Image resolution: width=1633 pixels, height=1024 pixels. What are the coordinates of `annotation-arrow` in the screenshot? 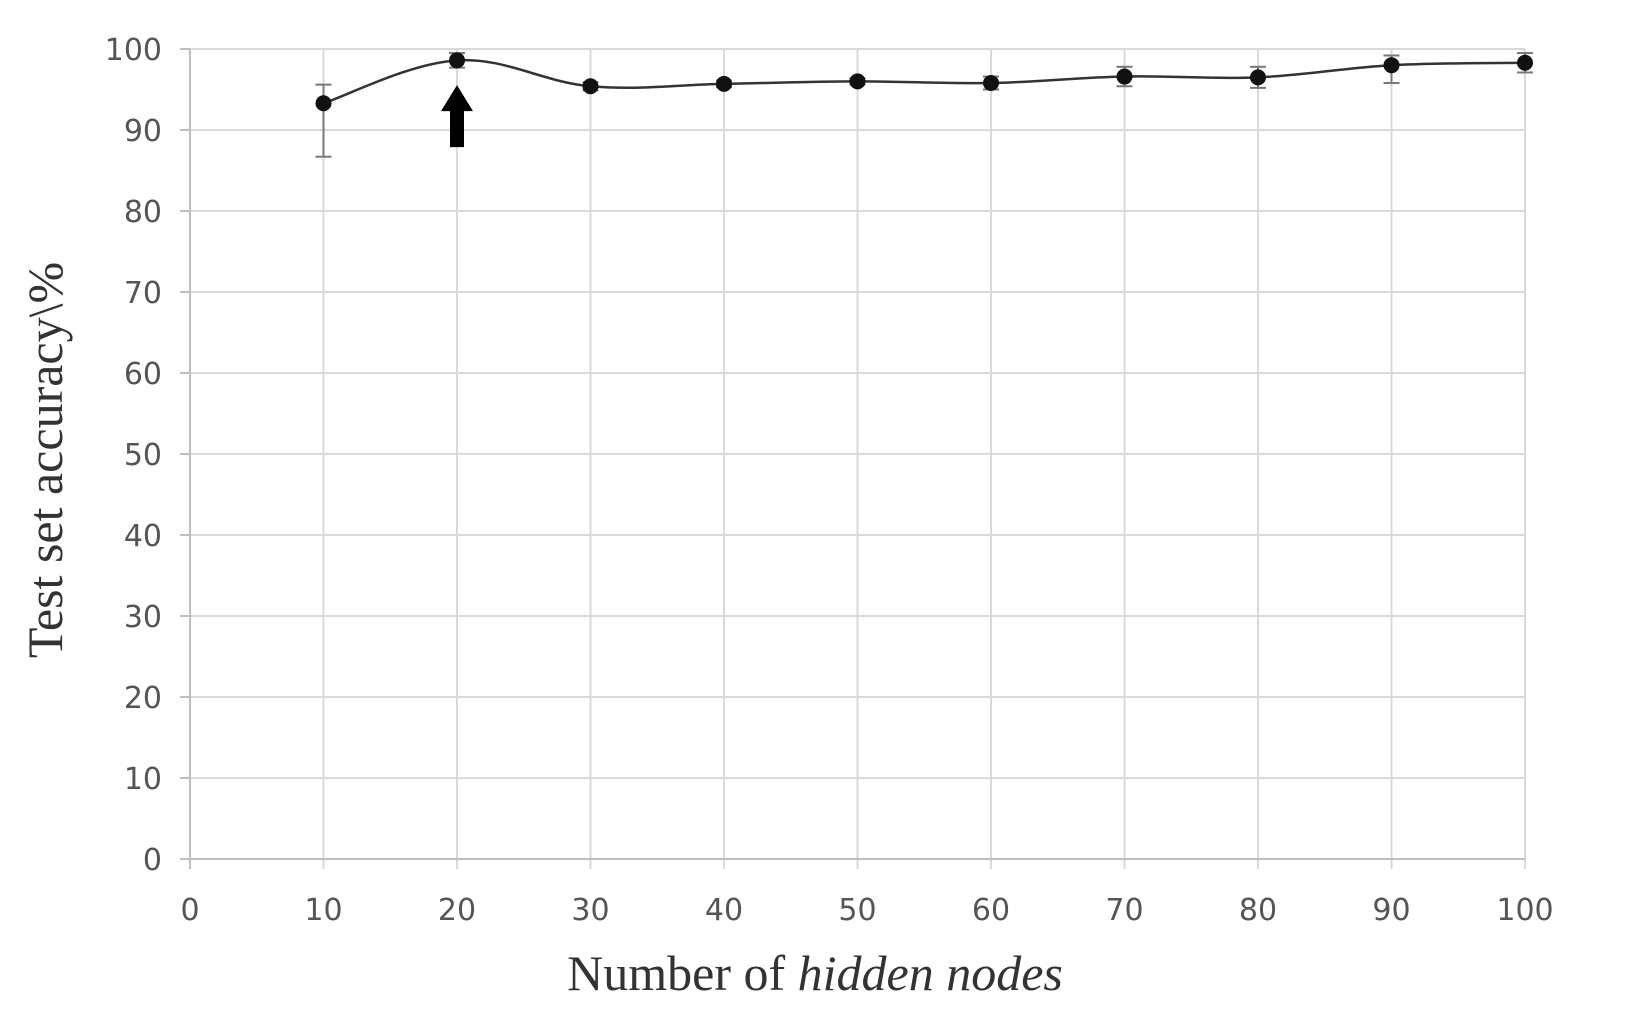 It's located at (457, 116).